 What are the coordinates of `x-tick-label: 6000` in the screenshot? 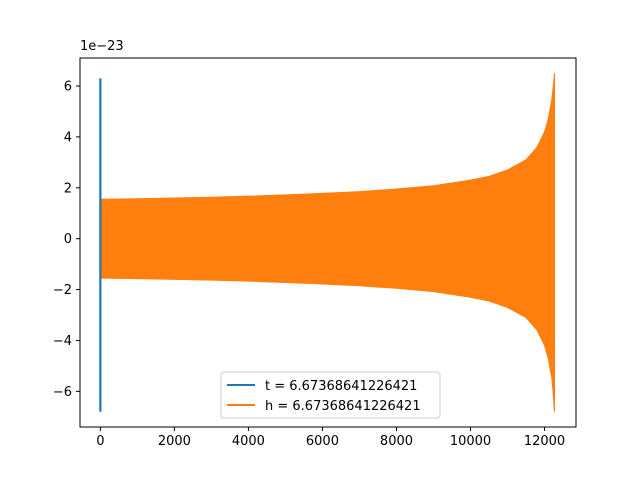 It's located at (322, 441).